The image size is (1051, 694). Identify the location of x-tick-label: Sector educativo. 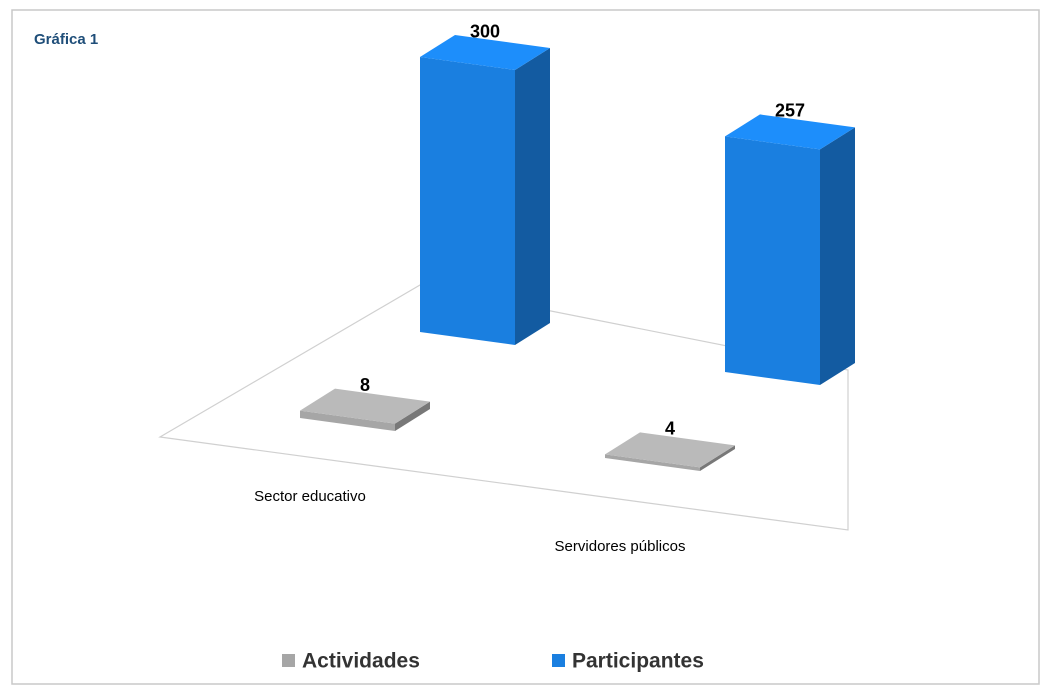
(310, 496).